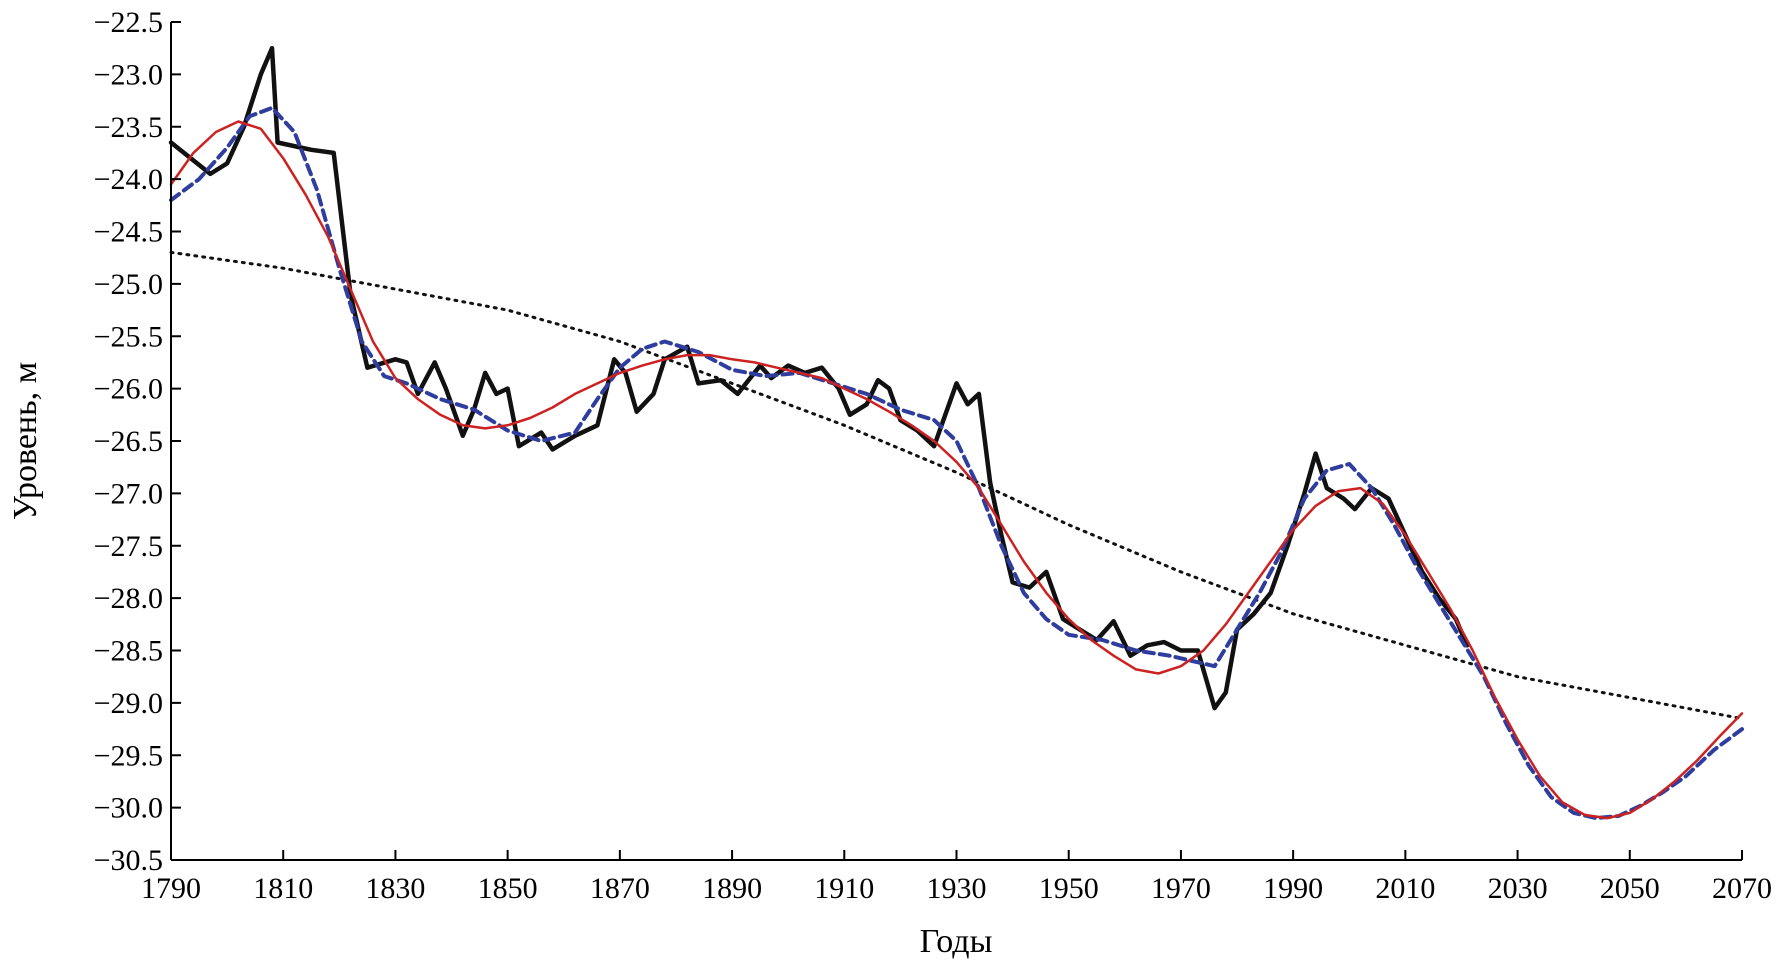  I want to click on y-axis-title: Уровень, м, so click(25, 441).